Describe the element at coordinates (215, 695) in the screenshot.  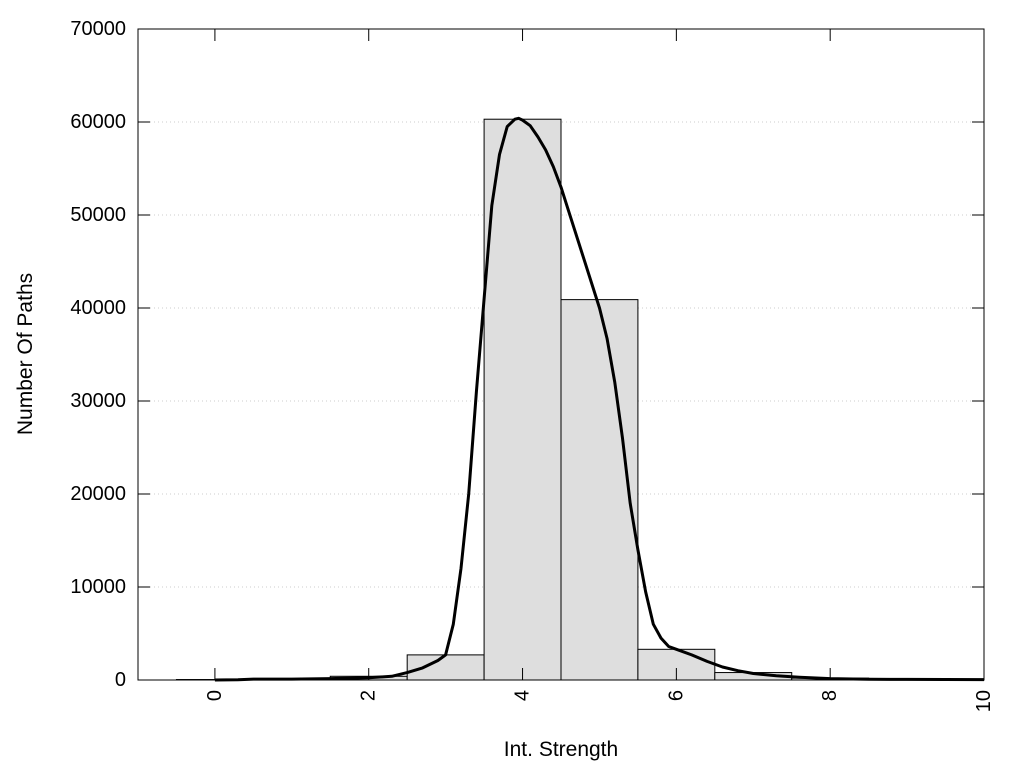
I see `x-tick-label: 0` at that location.